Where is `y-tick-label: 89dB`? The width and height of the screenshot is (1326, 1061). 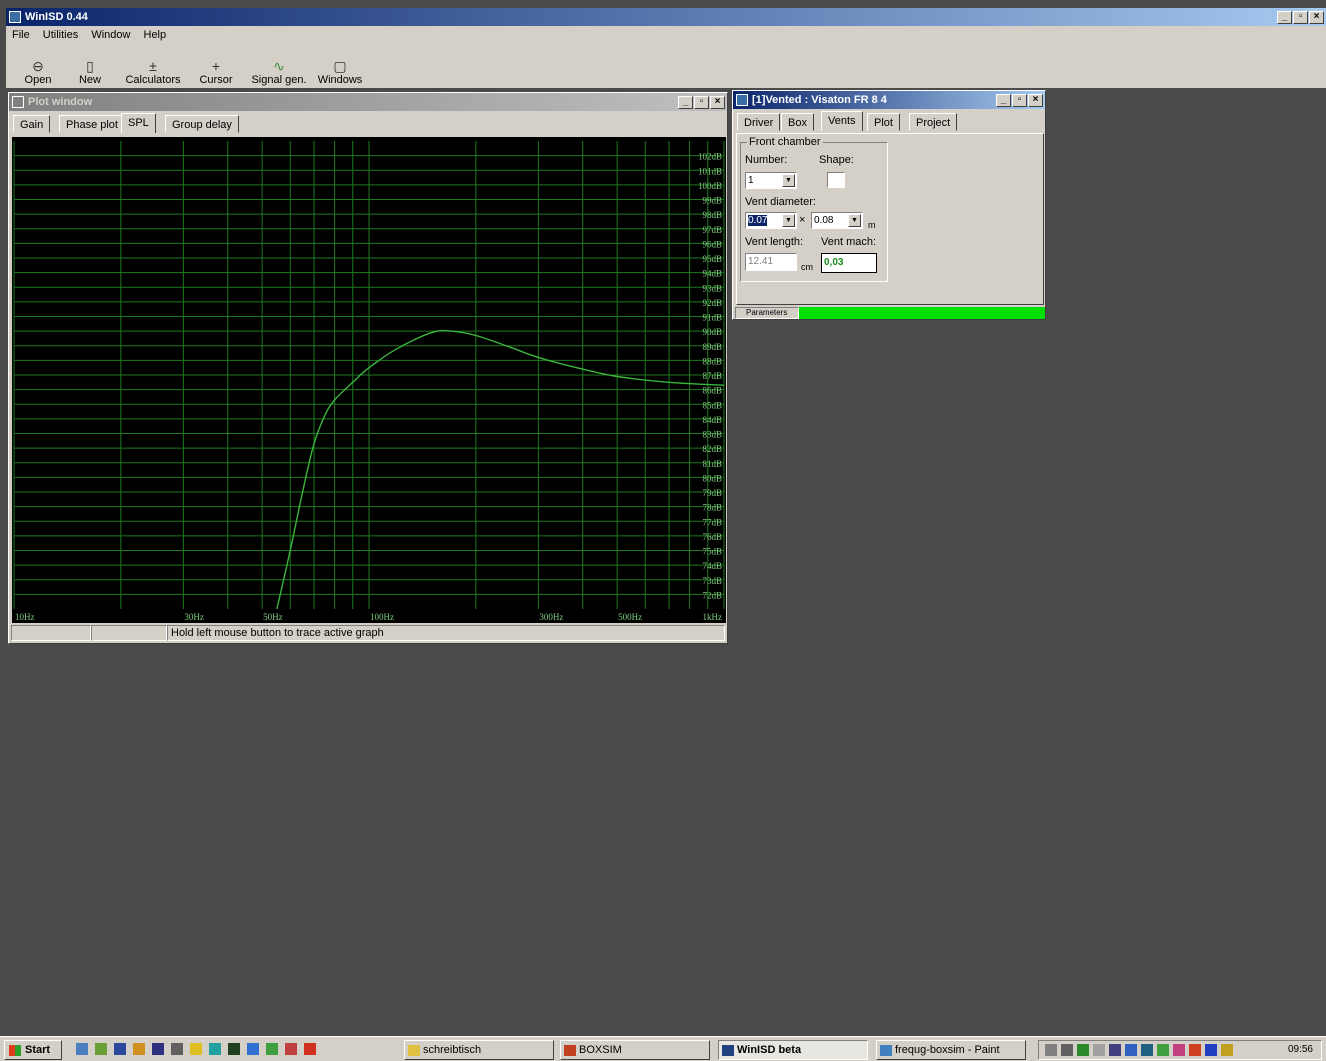 y-tick-label: 89dB is located at coordinates (712, 347).